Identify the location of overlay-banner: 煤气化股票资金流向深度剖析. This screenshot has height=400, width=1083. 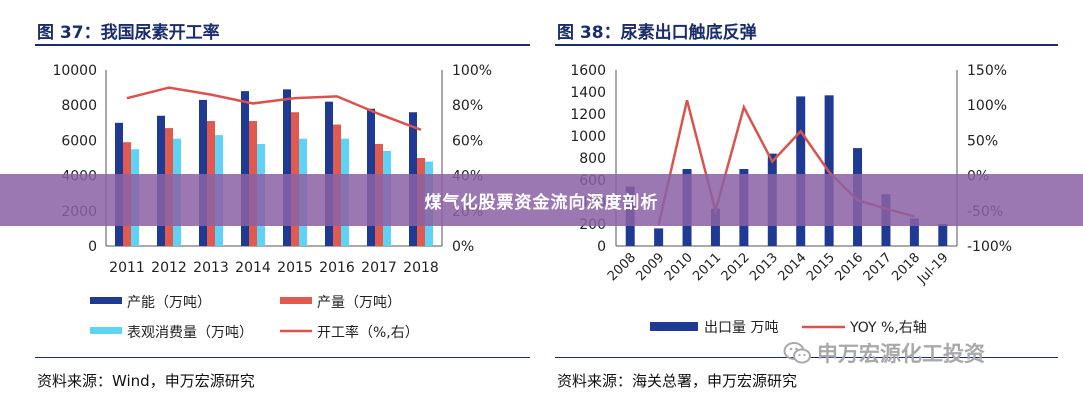
(541, 200).